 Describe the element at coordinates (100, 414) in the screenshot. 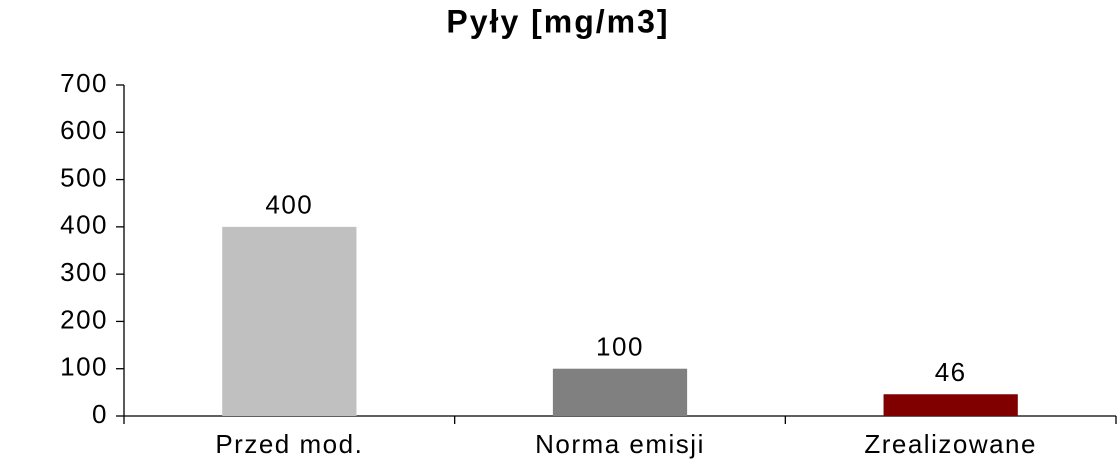

I see `y-tick-label: 0` at that location.